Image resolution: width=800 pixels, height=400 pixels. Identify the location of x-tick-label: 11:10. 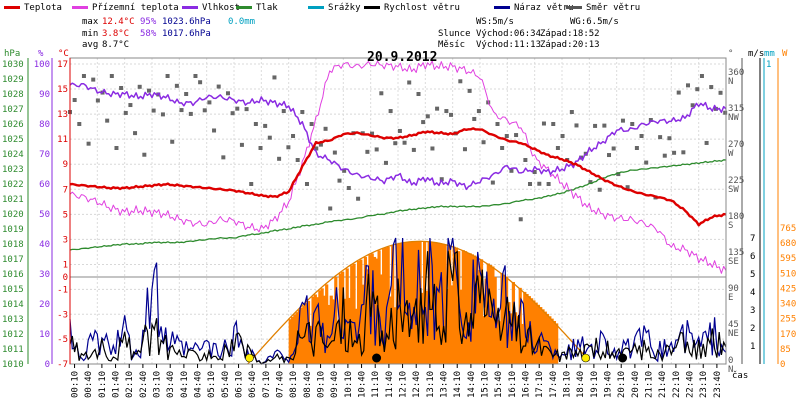
(376, 384).